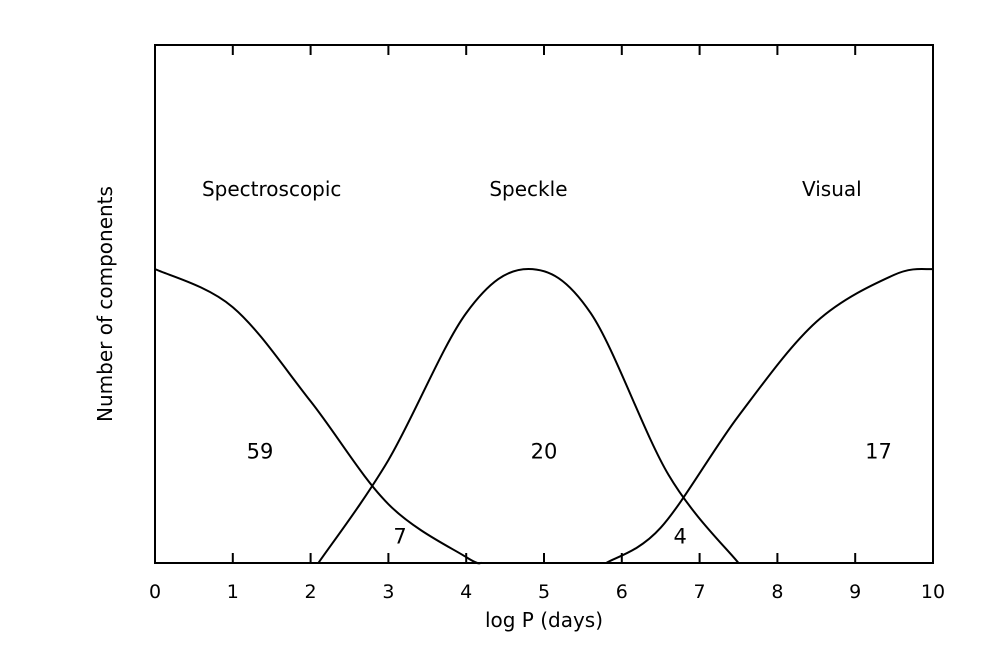 The height and width of the screenshot is (654, 981). Describe the element at coordinates (622, 592) in the screenshot. I see `x-tick-label: 6` at that location.